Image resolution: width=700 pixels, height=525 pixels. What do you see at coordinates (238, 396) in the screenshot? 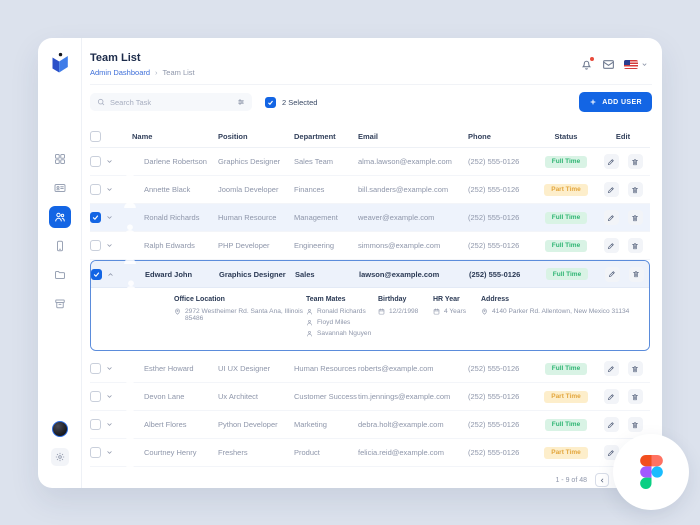
I see `cell-position: Ux Architect` at bounding box center [238, 396].